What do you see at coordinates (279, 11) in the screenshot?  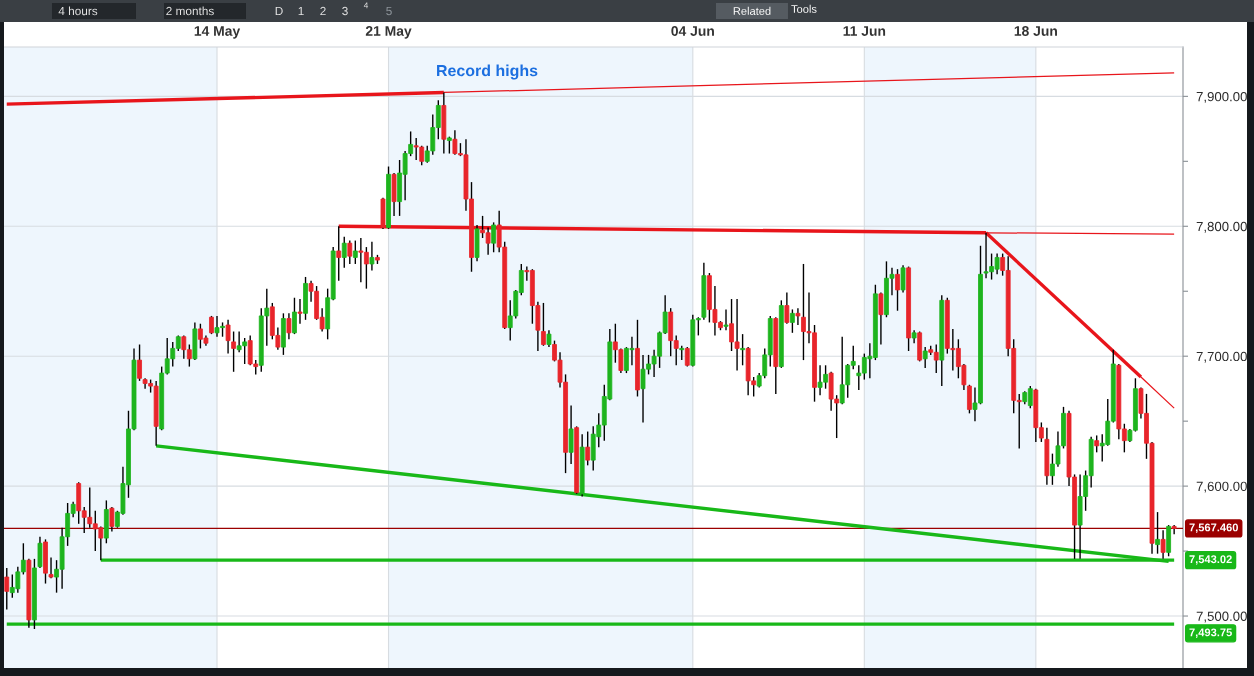 I see `text: D` at bounding box center [279, 11].